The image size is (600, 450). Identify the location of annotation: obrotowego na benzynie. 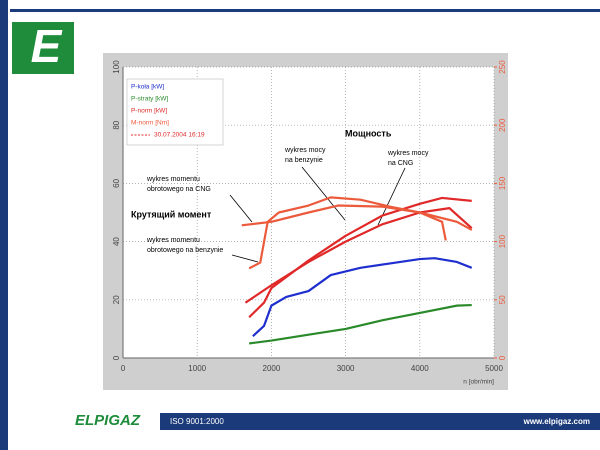
(185, 250).